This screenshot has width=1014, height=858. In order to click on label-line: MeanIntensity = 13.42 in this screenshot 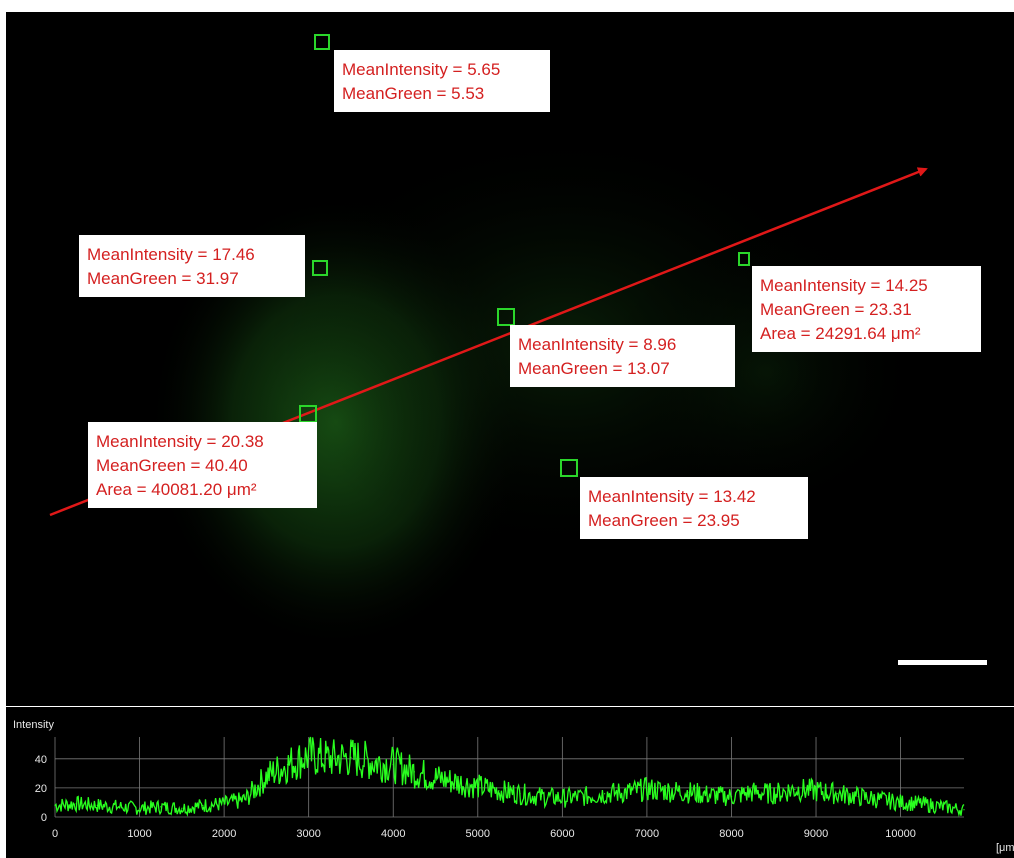, I will do `click(672, 496)`.